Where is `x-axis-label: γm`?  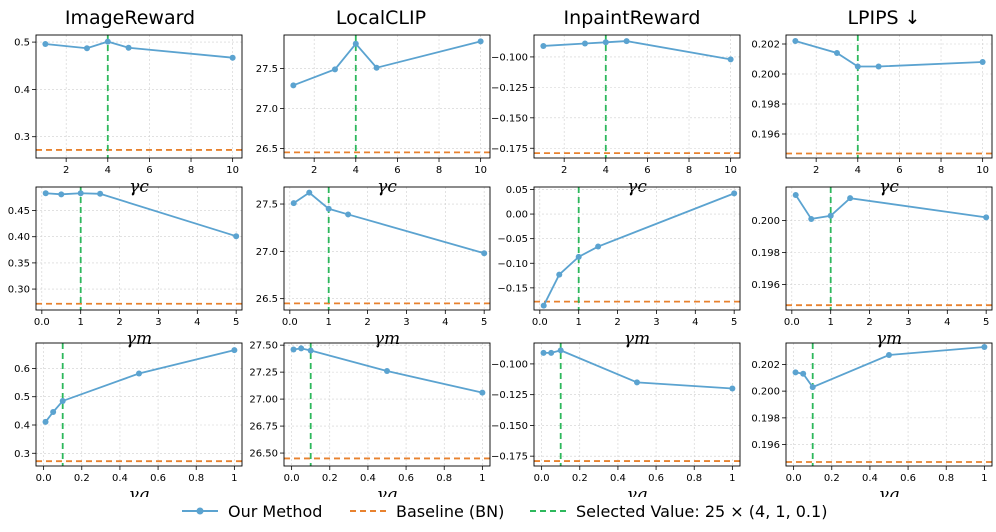 x-axis-label: γm is located at coordinates (387, 339).